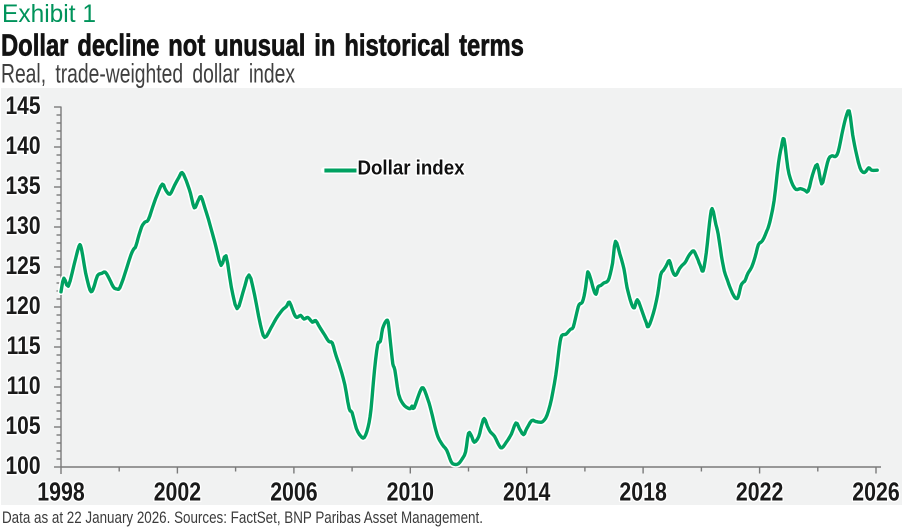 This screenshot has width=902, height=531. What do you see at coordinates (411, 168) in the screenshot?
I see `svg-text: Dollar index` at bounding box center [411, 168].